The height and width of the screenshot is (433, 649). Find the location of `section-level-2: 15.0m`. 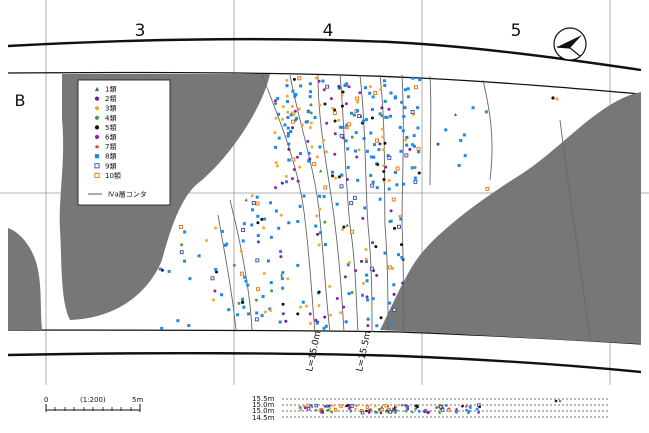

section-level-2: 15.0m is located at coordinates (263, 405).